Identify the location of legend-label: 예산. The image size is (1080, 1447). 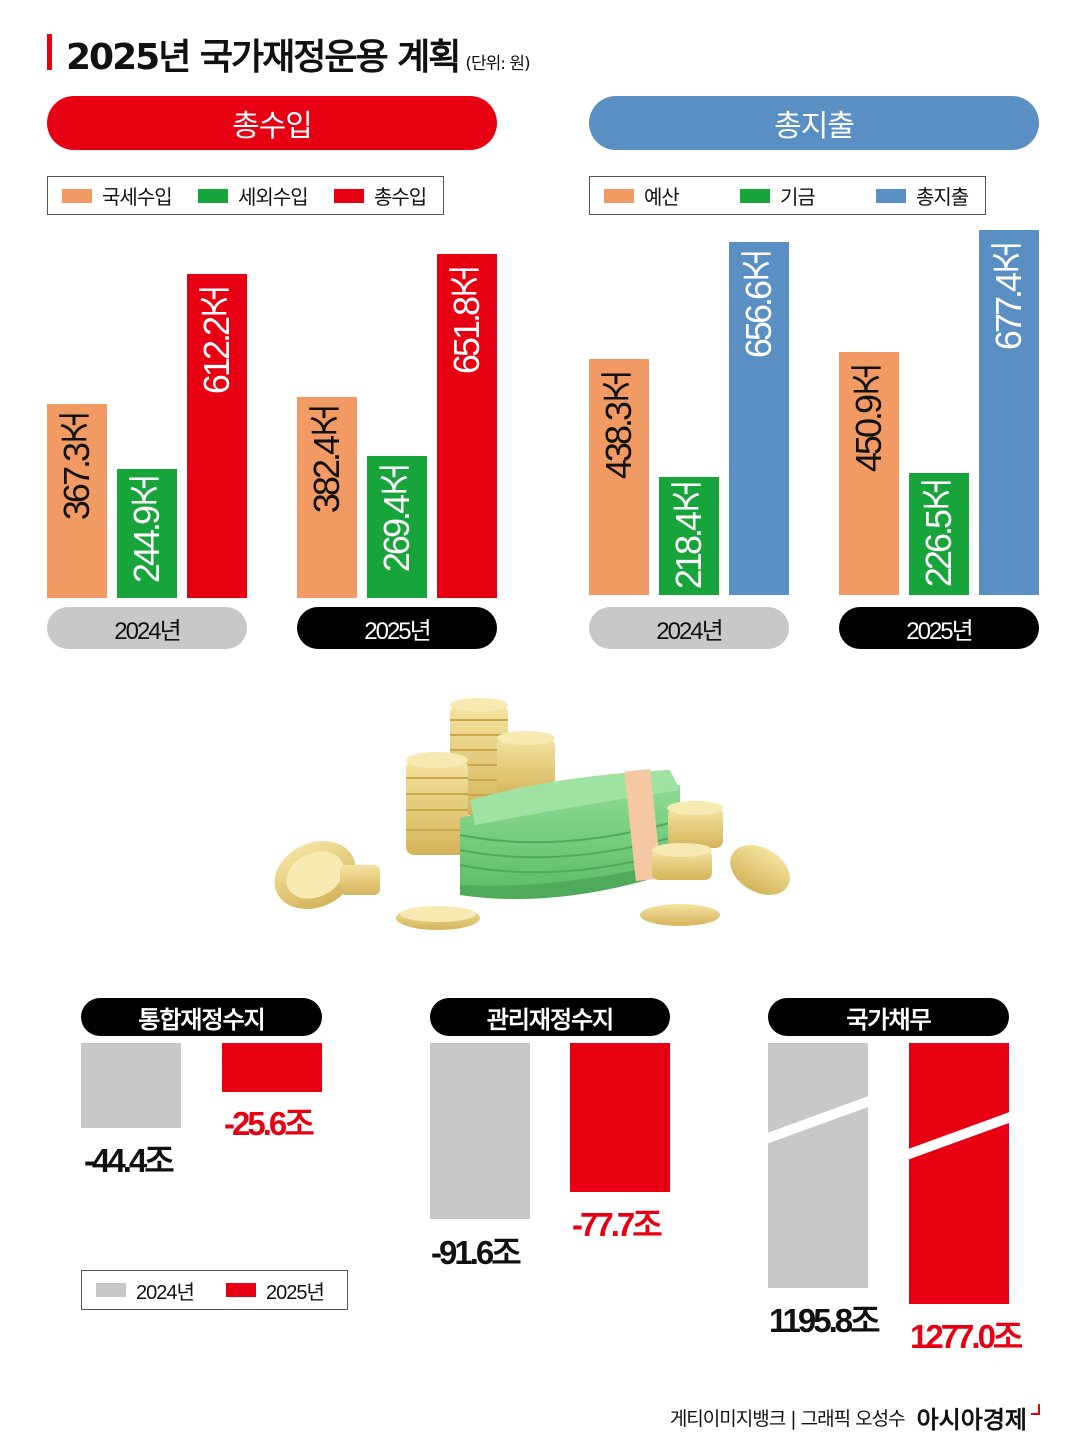
(662, 197).